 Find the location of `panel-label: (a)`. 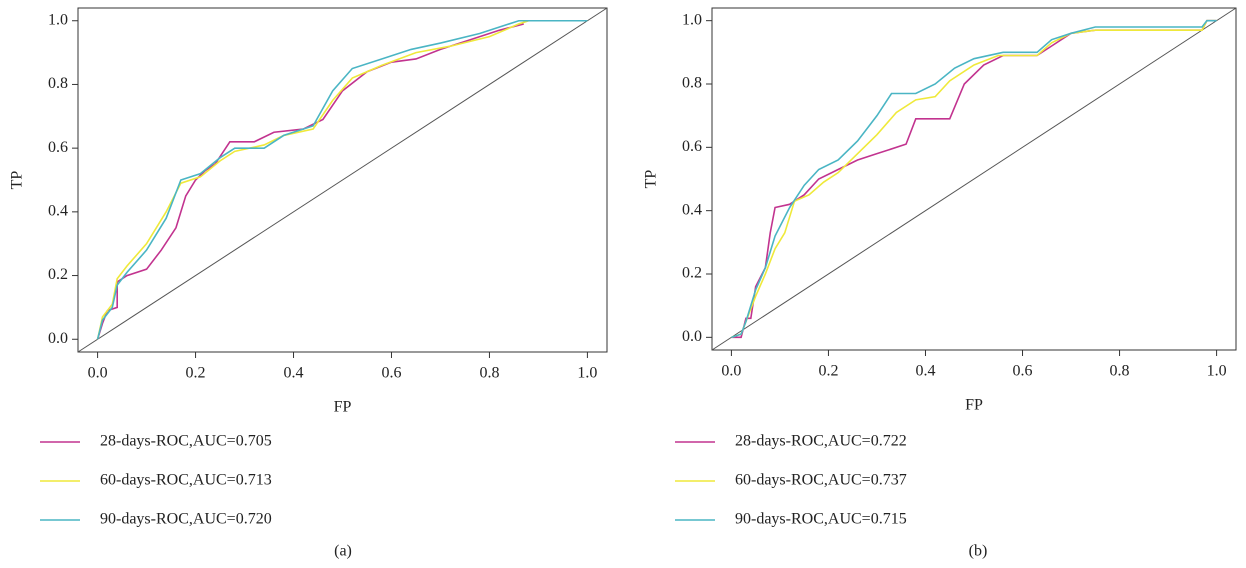

panel-label: (a) is located at coordinates (343, 551).